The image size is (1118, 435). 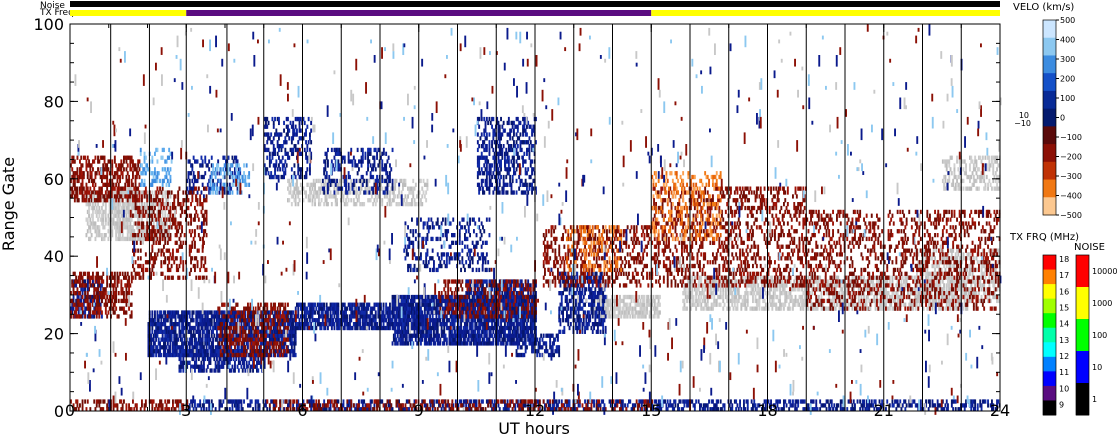 I want to click on txfreq-label: TX Freq, so click(x=56, y=13).